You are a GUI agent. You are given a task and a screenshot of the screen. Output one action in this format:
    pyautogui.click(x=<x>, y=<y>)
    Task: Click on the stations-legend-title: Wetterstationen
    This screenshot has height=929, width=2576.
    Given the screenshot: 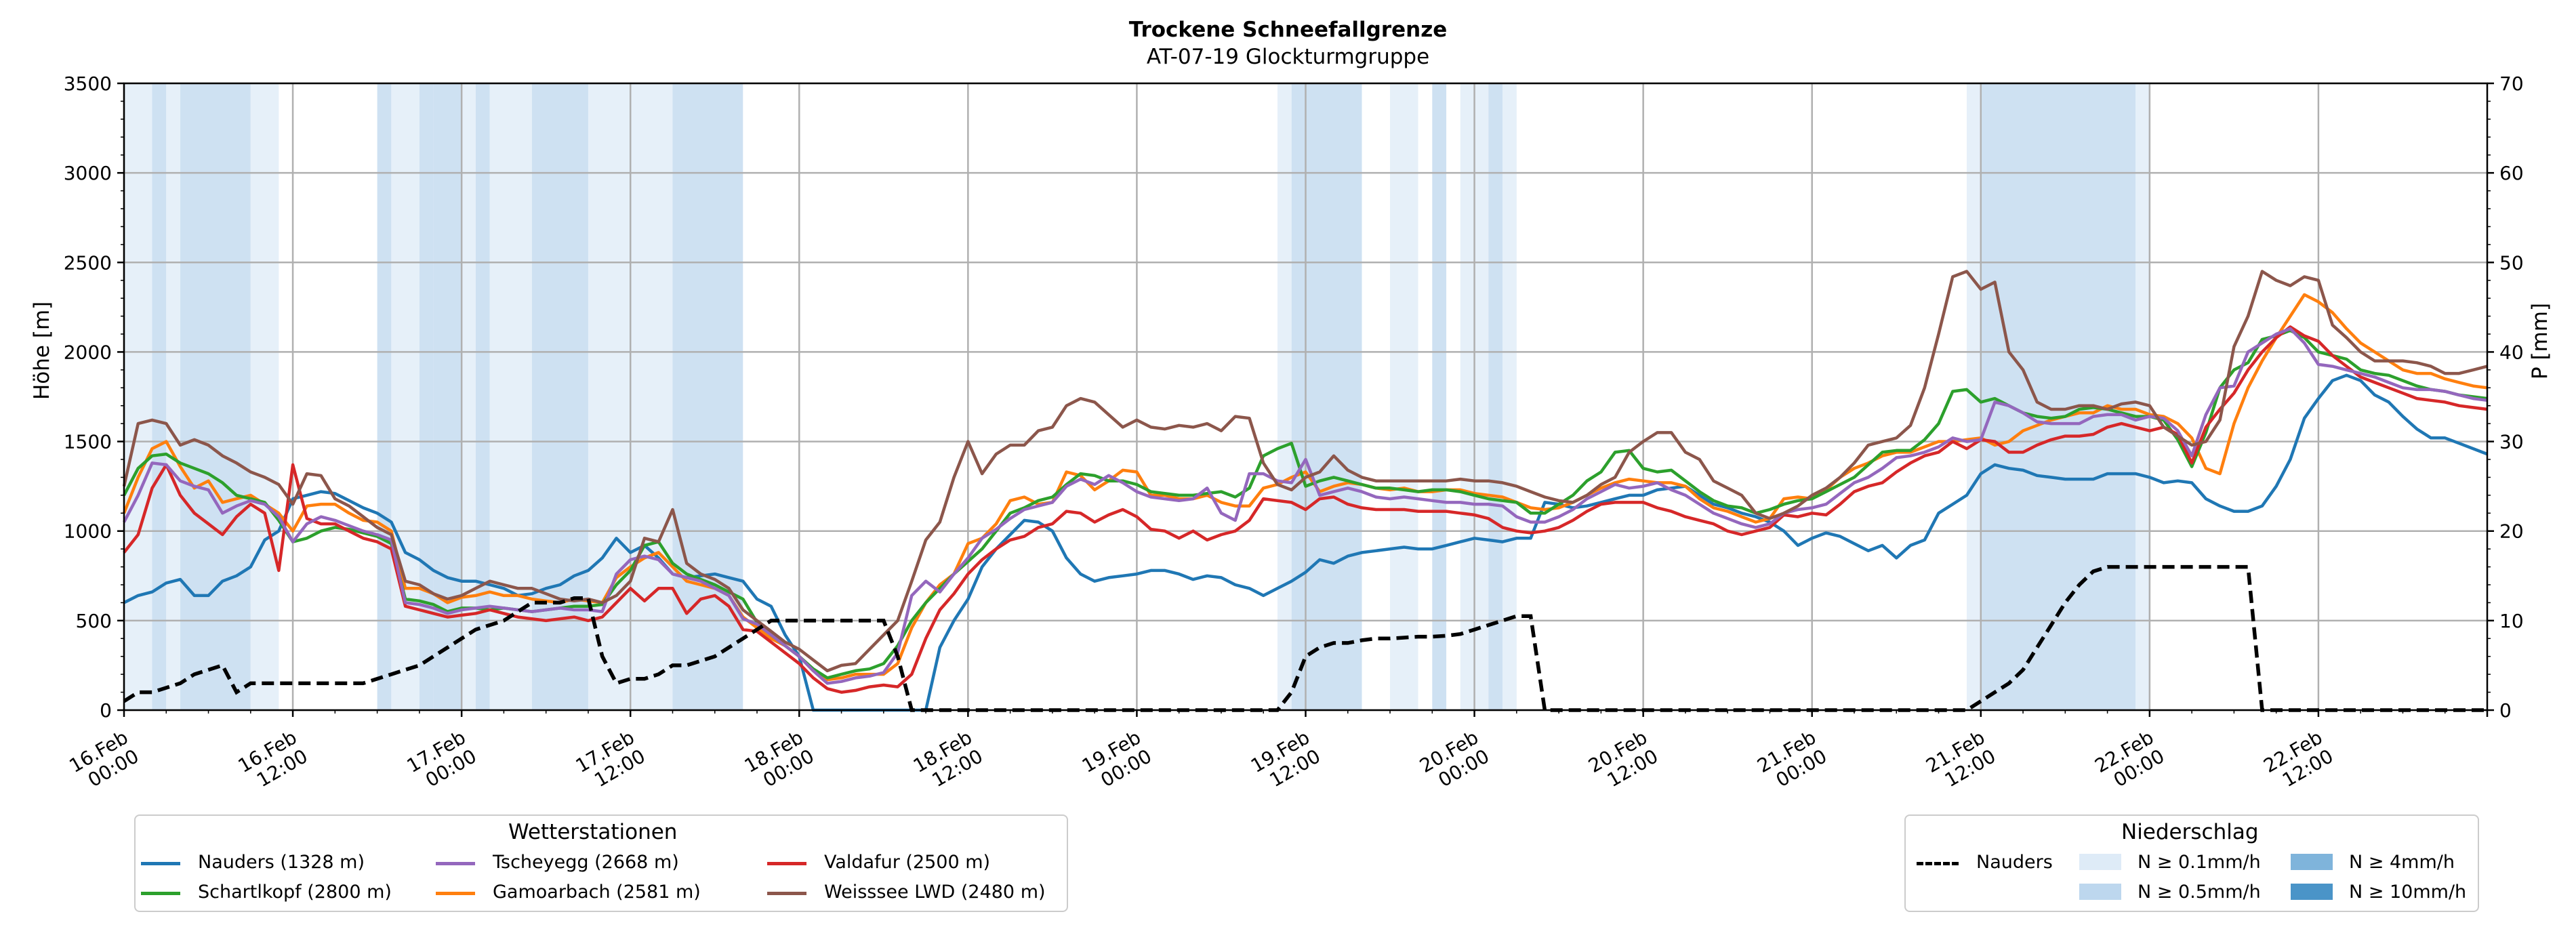 What is the action you would take?
    pyautogui.click(x=593, y=832)
    